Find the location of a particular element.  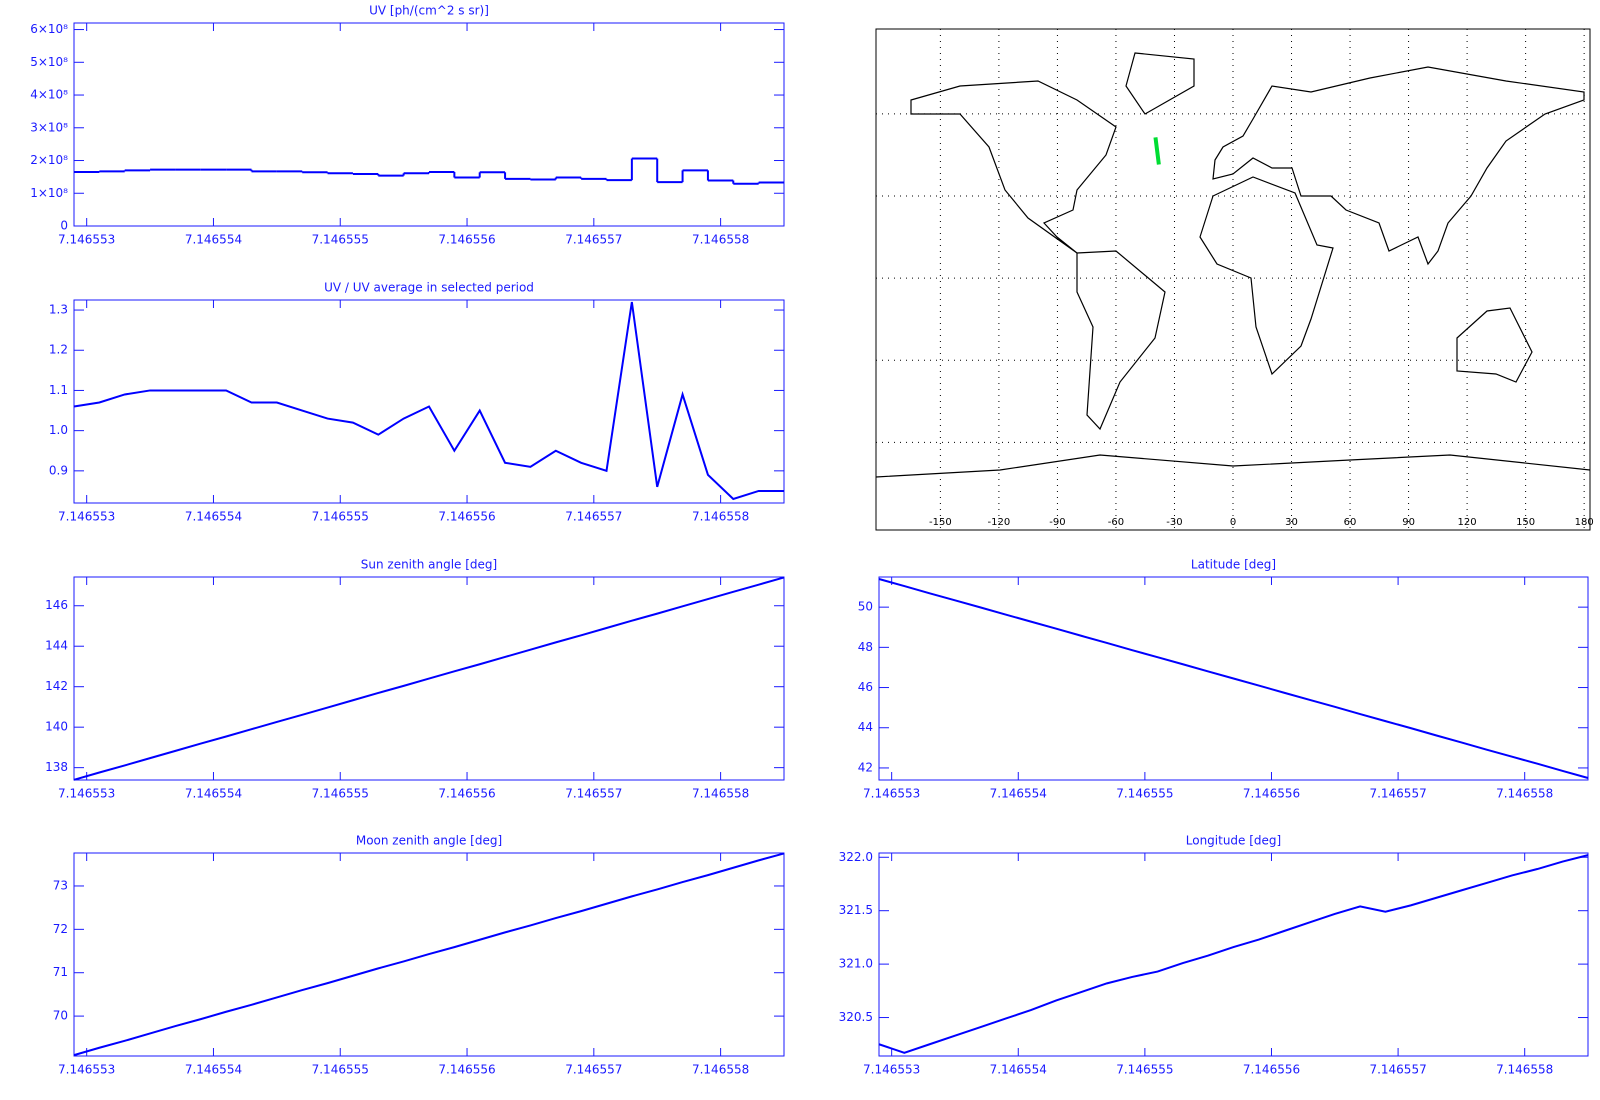

y-tick-label: 322.0 is located at coordinates (856, 857).